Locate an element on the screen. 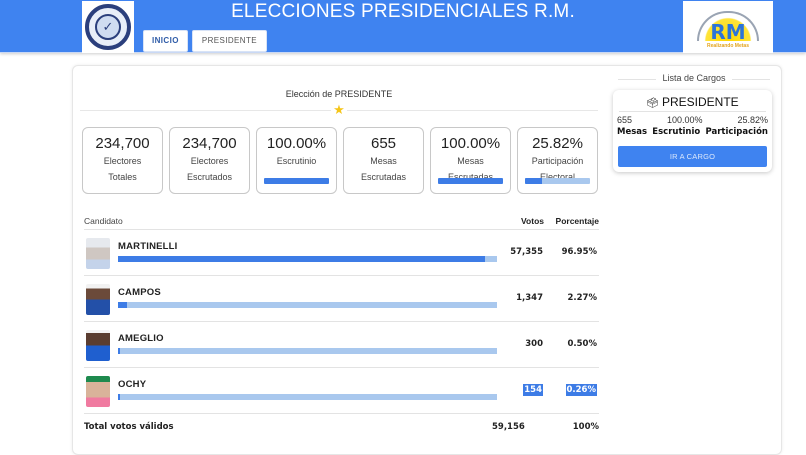 The height and width of the screenshot is (455, 806). candidate-votes: 154 is located at coordinates (533, 390).